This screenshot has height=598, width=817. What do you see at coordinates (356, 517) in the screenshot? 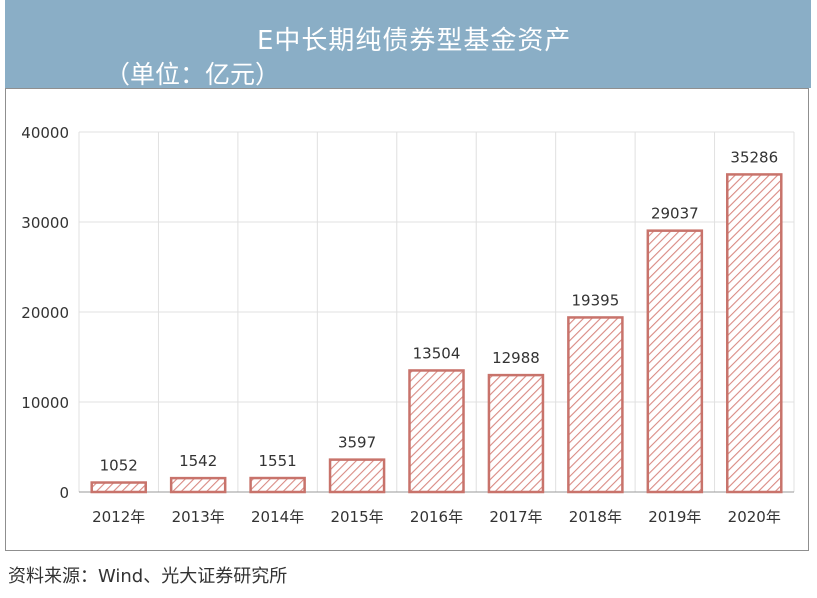
I see `x-tick-label: 2015年` at bounding box center [356, 517].